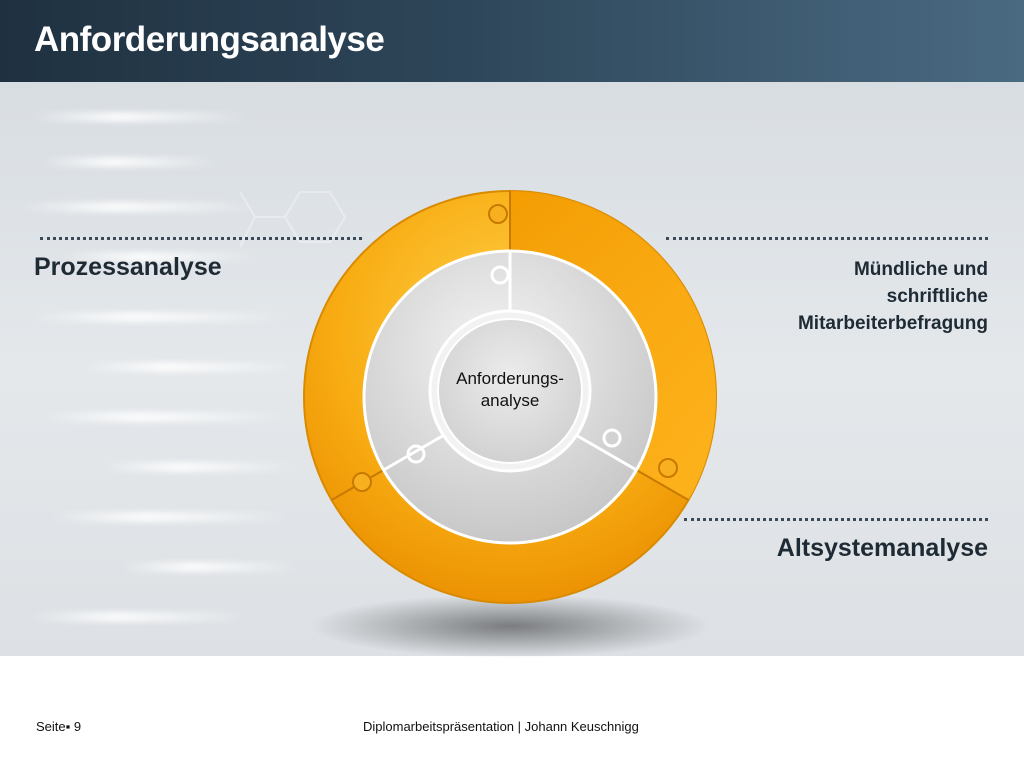 The image size is (1024, 768). I want to click on center-label: Anforderungs- analyse, so click(510, 390).